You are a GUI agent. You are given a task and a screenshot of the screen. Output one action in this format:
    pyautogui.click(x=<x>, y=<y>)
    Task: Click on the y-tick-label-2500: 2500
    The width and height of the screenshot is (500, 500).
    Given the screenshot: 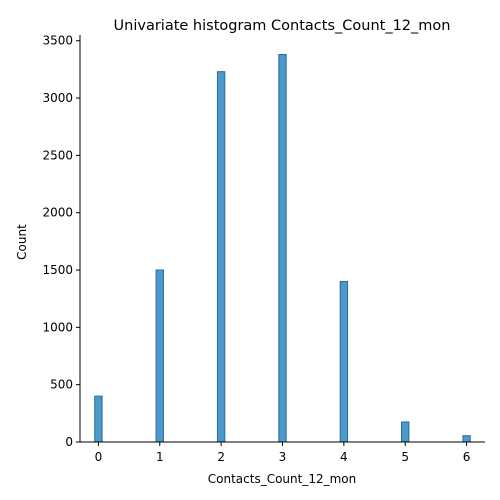 What is the action you would take?
    pyautogui.click(x=57, y=155)
    